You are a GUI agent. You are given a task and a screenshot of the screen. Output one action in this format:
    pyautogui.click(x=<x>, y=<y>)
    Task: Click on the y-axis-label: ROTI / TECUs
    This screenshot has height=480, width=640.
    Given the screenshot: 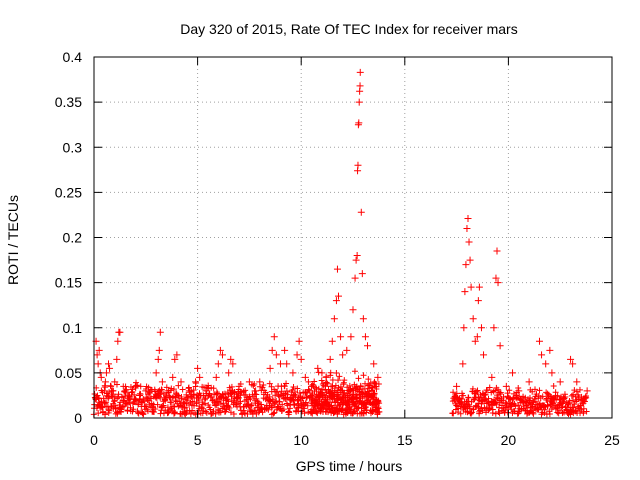 What is the action you would take?
    pyautogui.click(x=13, y=240)
    